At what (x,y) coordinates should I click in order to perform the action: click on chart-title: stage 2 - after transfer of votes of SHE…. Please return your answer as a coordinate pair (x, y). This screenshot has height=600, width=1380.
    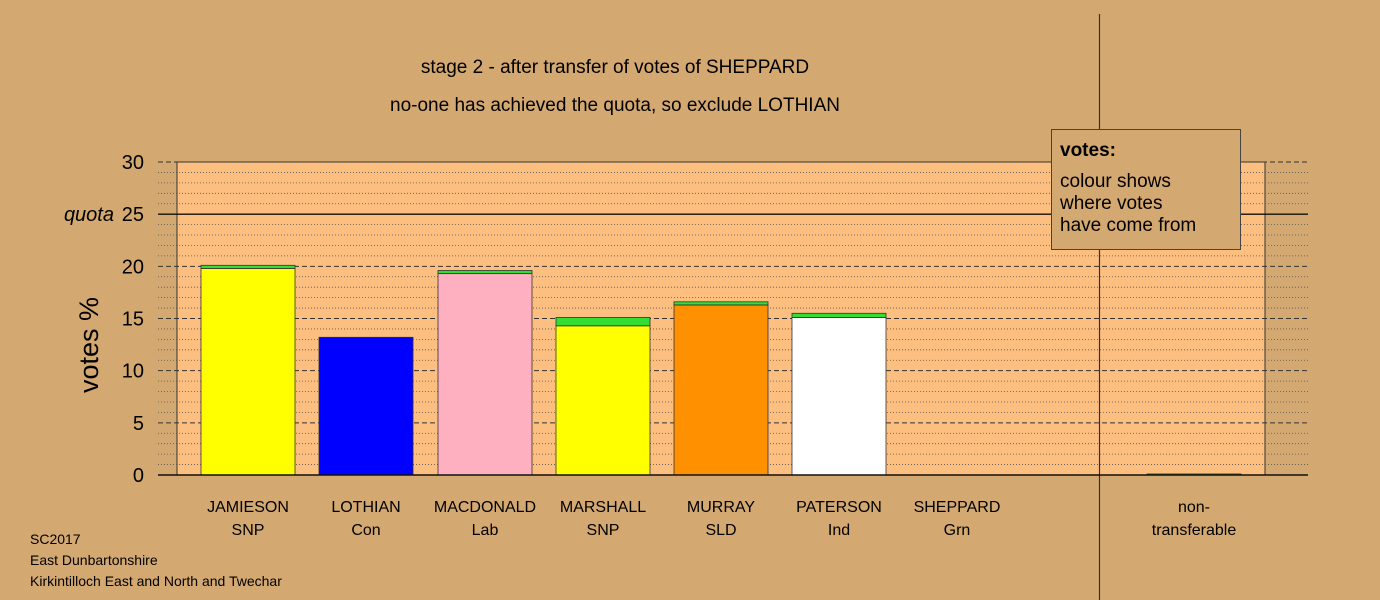
    Looking at the image, I should click on (615, 67).